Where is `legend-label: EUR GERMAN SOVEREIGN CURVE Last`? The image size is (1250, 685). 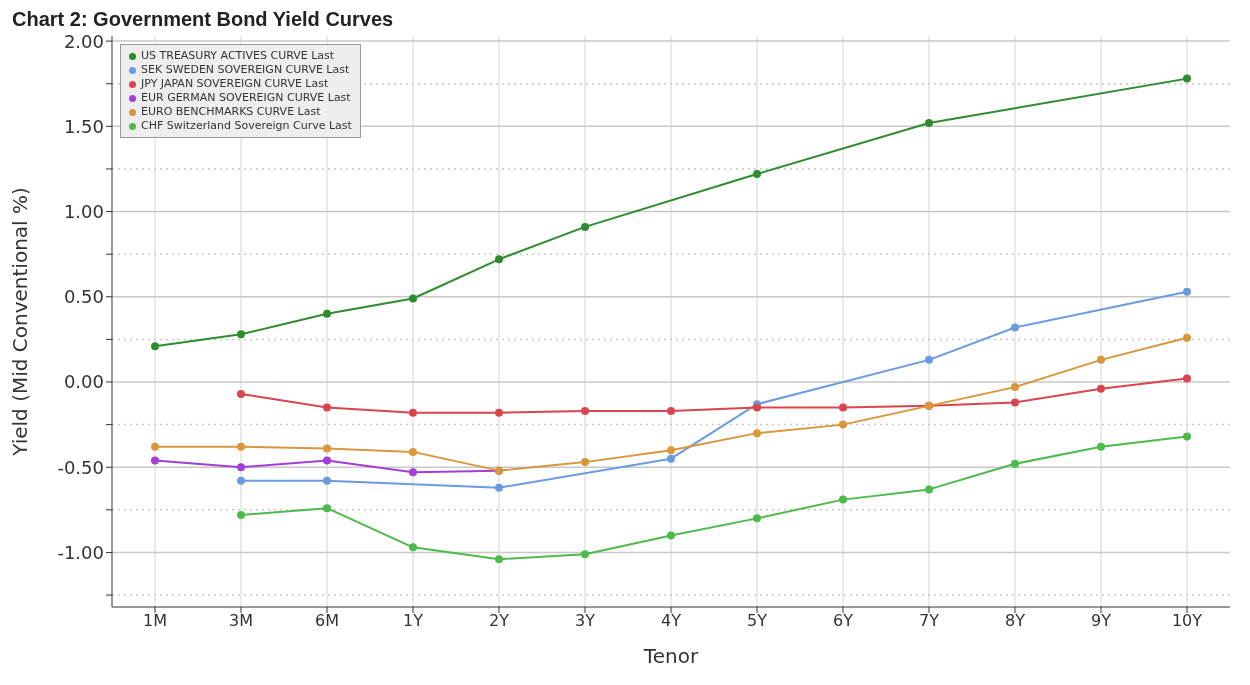 legend-label: EUR GERMAN SOVEREIGN CURVE Last is located at coordinates (246, 98).